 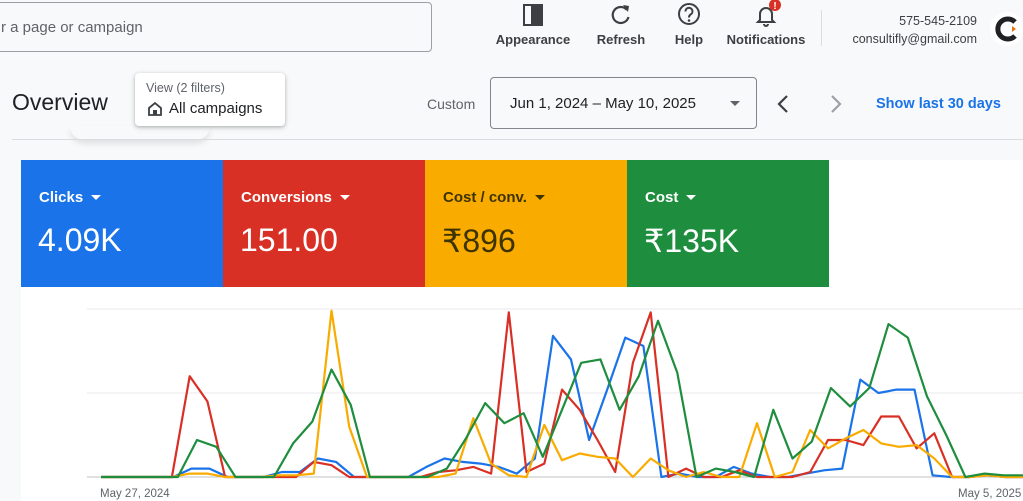 I want to click on chevron-left-icon, so click(x=783, y=104).